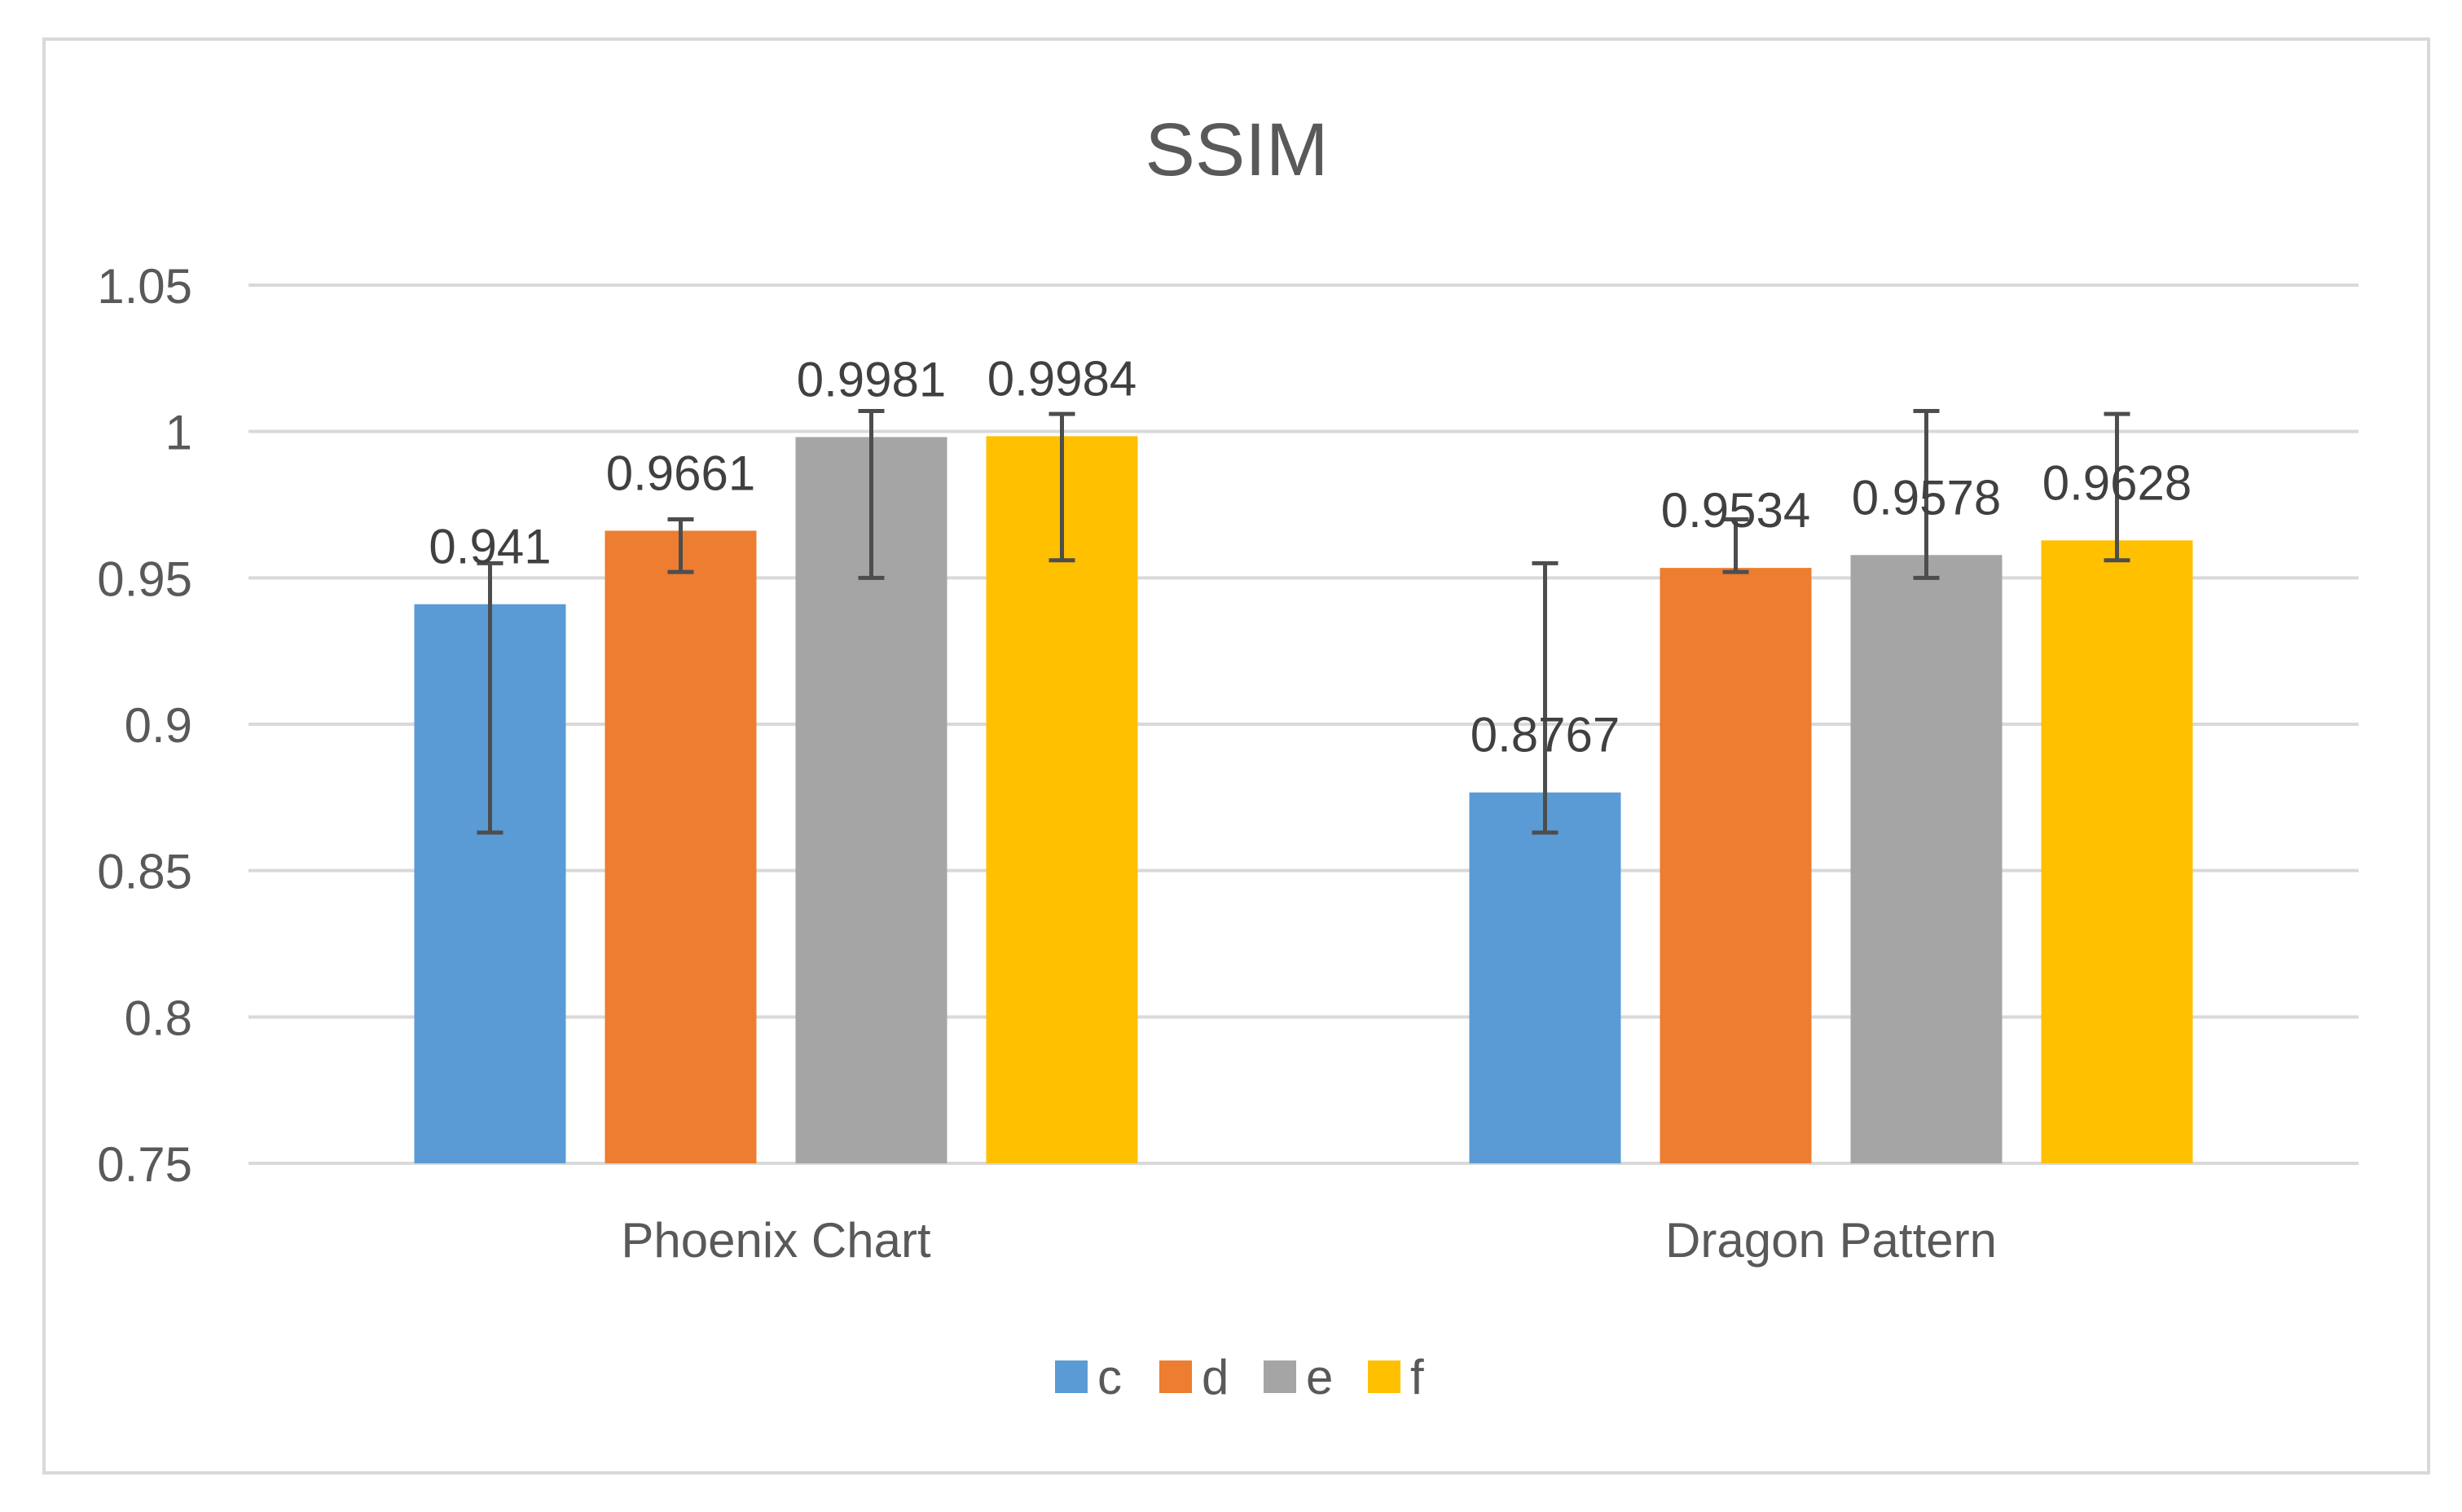 Image resolution: width=2462 pixels, height=1512 pixels. I want to click on data-label: 0.9981, so click(872, 379).